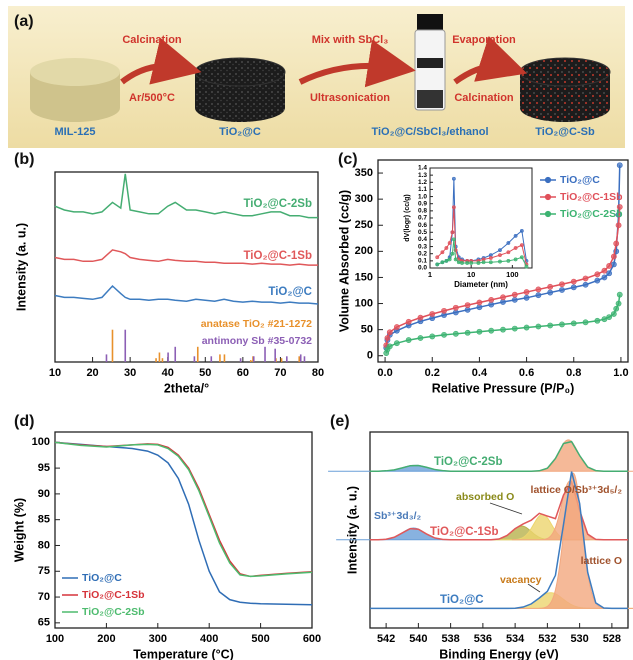  I want to click on y-axis-title: Weight (%), so click(19, 530).